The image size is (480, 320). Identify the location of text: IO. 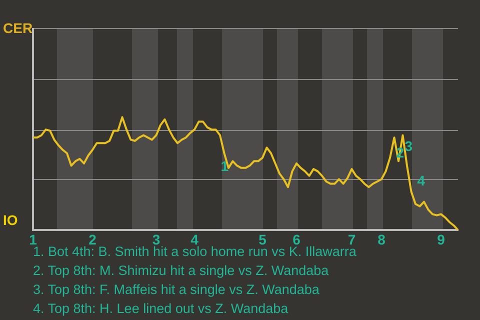
(10, 220).